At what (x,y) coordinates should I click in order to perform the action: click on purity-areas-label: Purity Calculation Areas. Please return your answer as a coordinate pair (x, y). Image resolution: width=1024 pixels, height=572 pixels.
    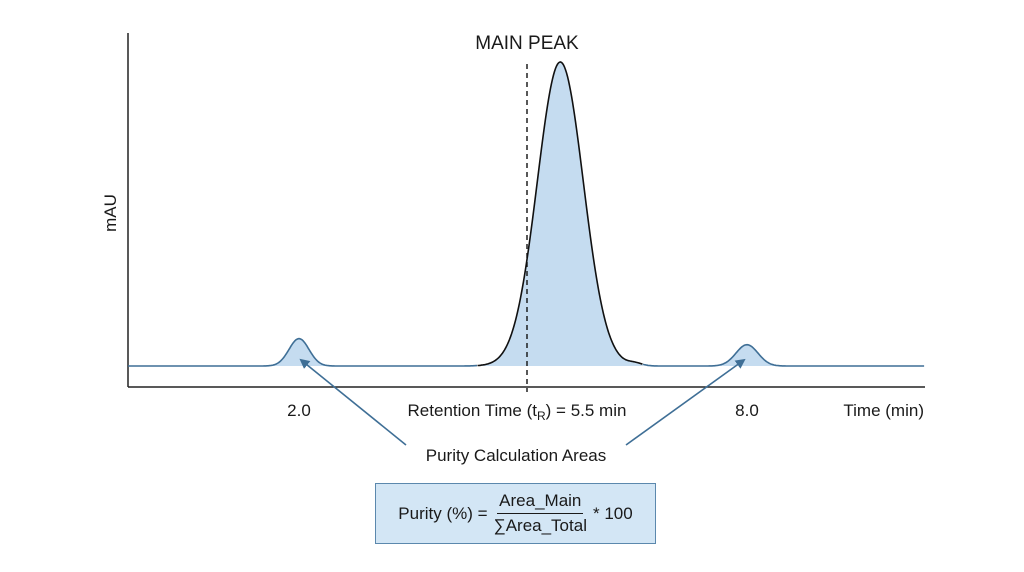
    Looking at the image, I should click on (516, 455).